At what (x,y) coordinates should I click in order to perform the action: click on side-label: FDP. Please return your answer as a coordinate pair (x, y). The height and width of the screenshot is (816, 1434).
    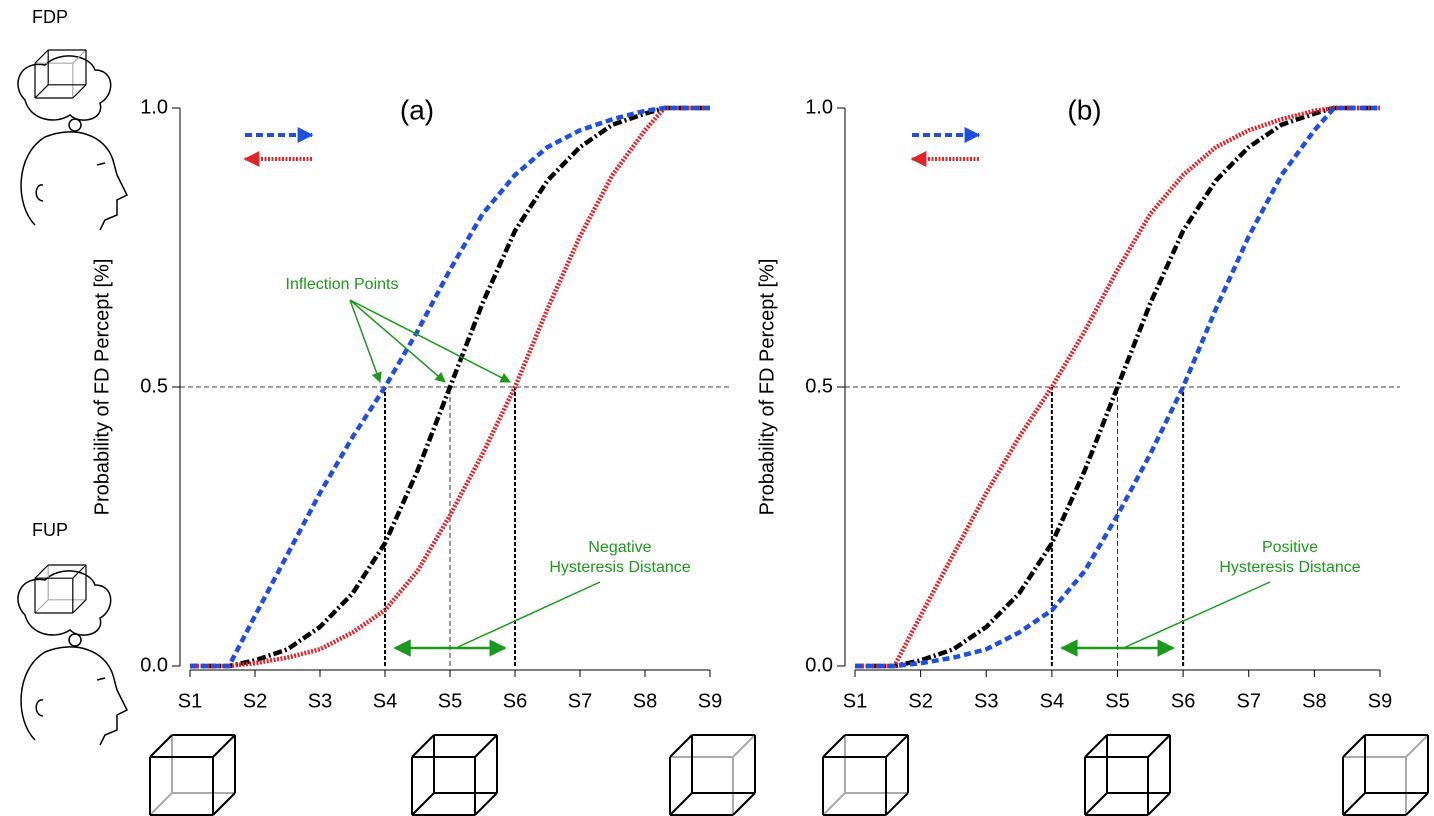
    Looking at the image, I should click on (50, 17).